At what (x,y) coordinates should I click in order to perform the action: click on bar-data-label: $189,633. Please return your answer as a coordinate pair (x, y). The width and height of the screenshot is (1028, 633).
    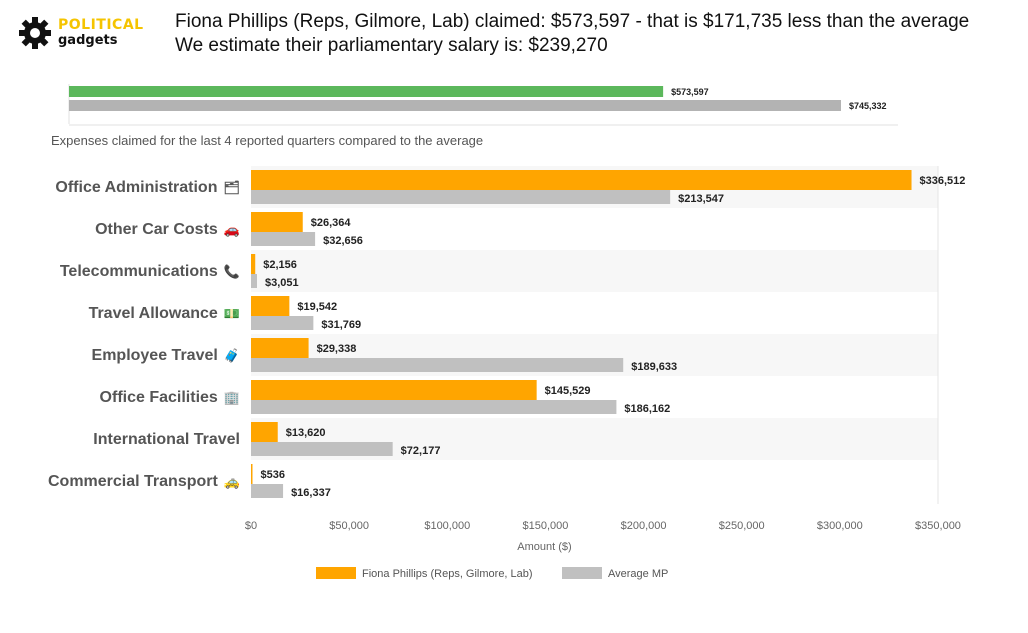
    Looking at the image, I should click on (654, 367).